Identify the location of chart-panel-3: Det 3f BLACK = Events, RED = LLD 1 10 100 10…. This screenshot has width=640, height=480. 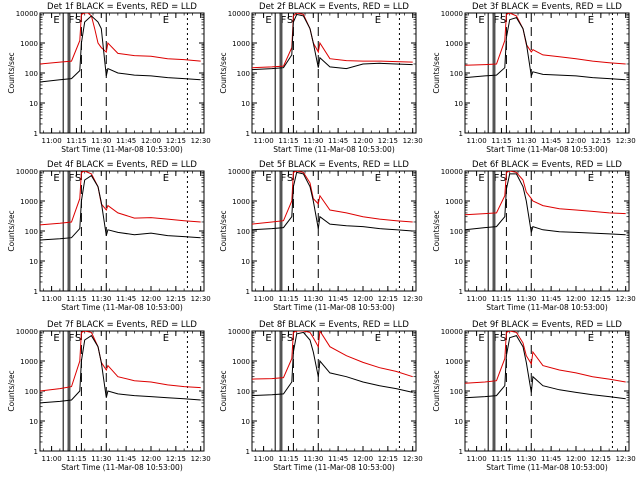
(534, 78).